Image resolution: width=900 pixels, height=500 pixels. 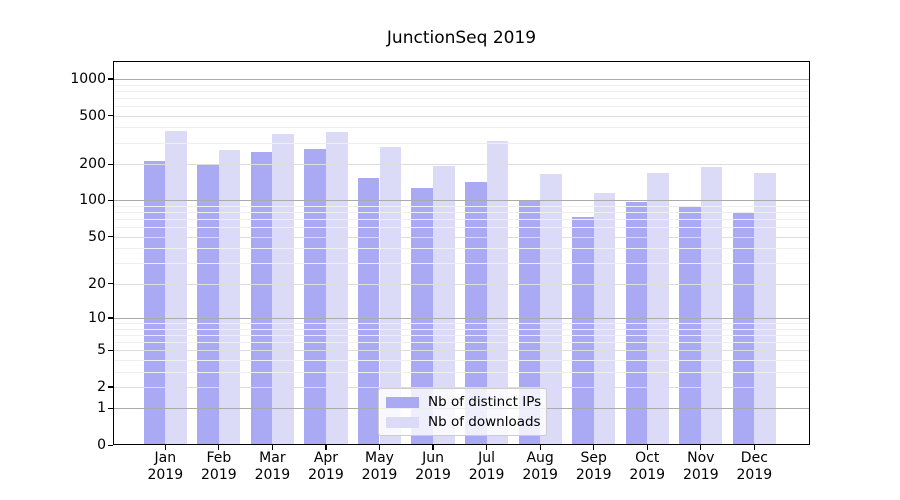 What do you see at coordinates (92, 164) in the screenshot?
I see `y-tick-label-200: 200` at bounding box center [92, 164].